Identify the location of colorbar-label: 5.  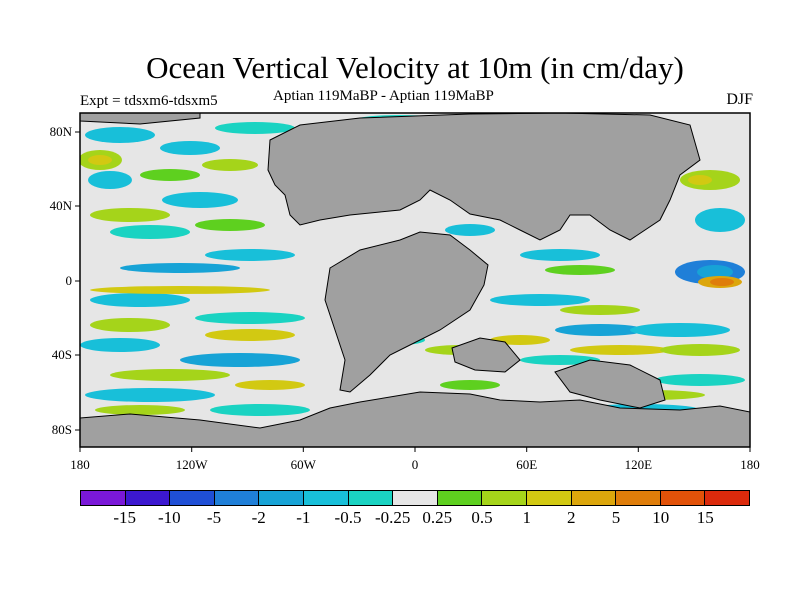
(616, 517).